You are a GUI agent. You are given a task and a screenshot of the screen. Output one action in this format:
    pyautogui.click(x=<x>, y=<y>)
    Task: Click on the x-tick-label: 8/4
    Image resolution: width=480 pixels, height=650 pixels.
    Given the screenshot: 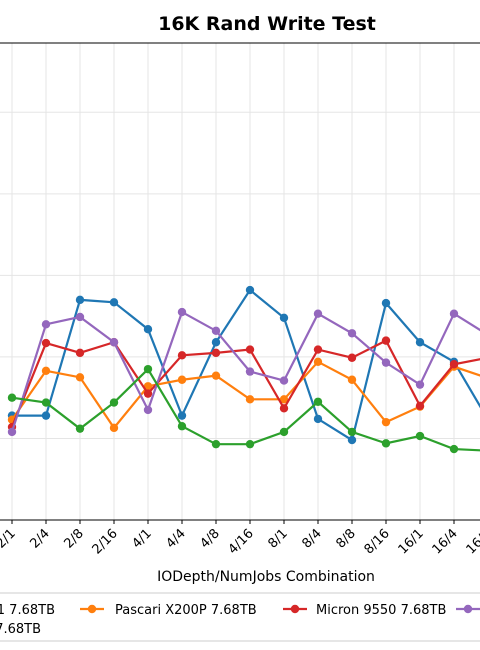 What is the action you would take?
    pyautogui.click(x=311, y=538)
    